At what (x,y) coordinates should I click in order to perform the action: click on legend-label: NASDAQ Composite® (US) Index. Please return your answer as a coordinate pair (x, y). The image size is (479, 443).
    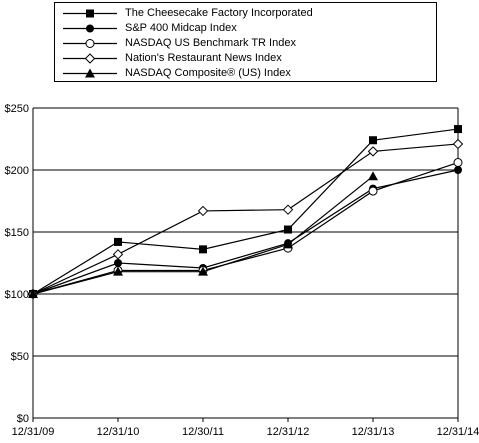
    Looking at the image, I should click on (208, 73).